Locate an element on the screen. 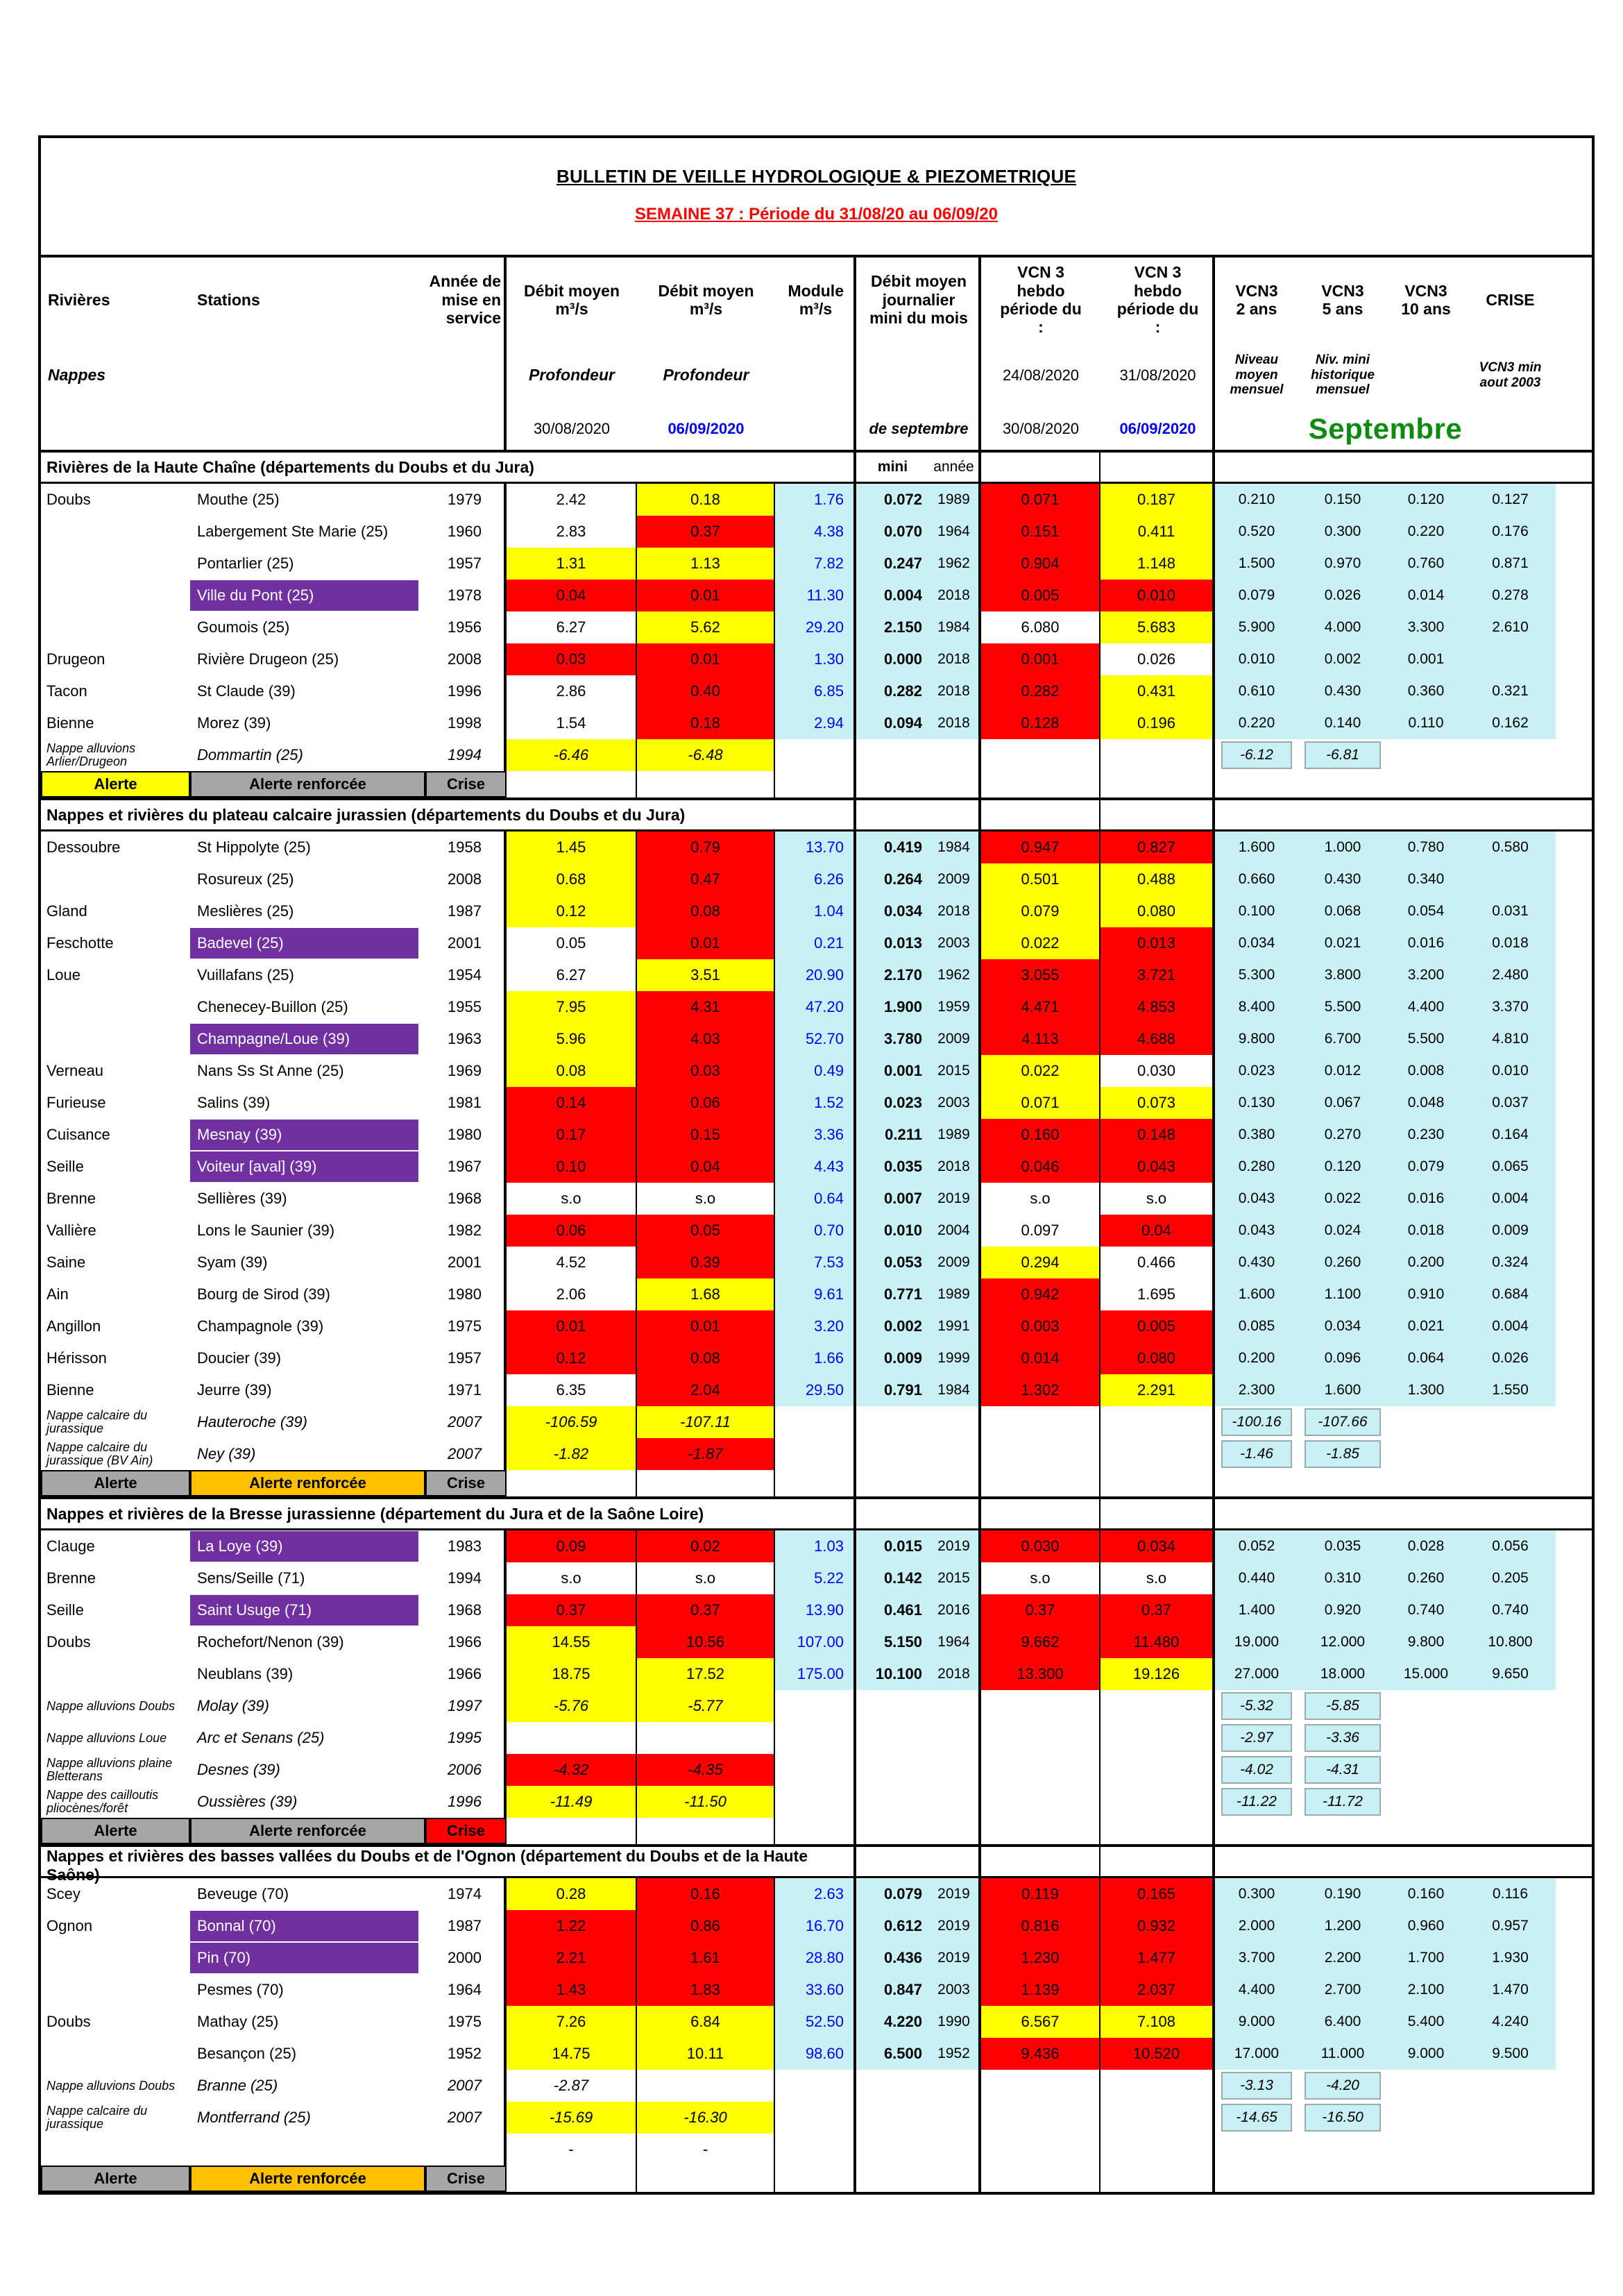  col-header-vcn3-hebdo-1: VCN 3 hebdo période du : is located at coordinates (1041, 300).